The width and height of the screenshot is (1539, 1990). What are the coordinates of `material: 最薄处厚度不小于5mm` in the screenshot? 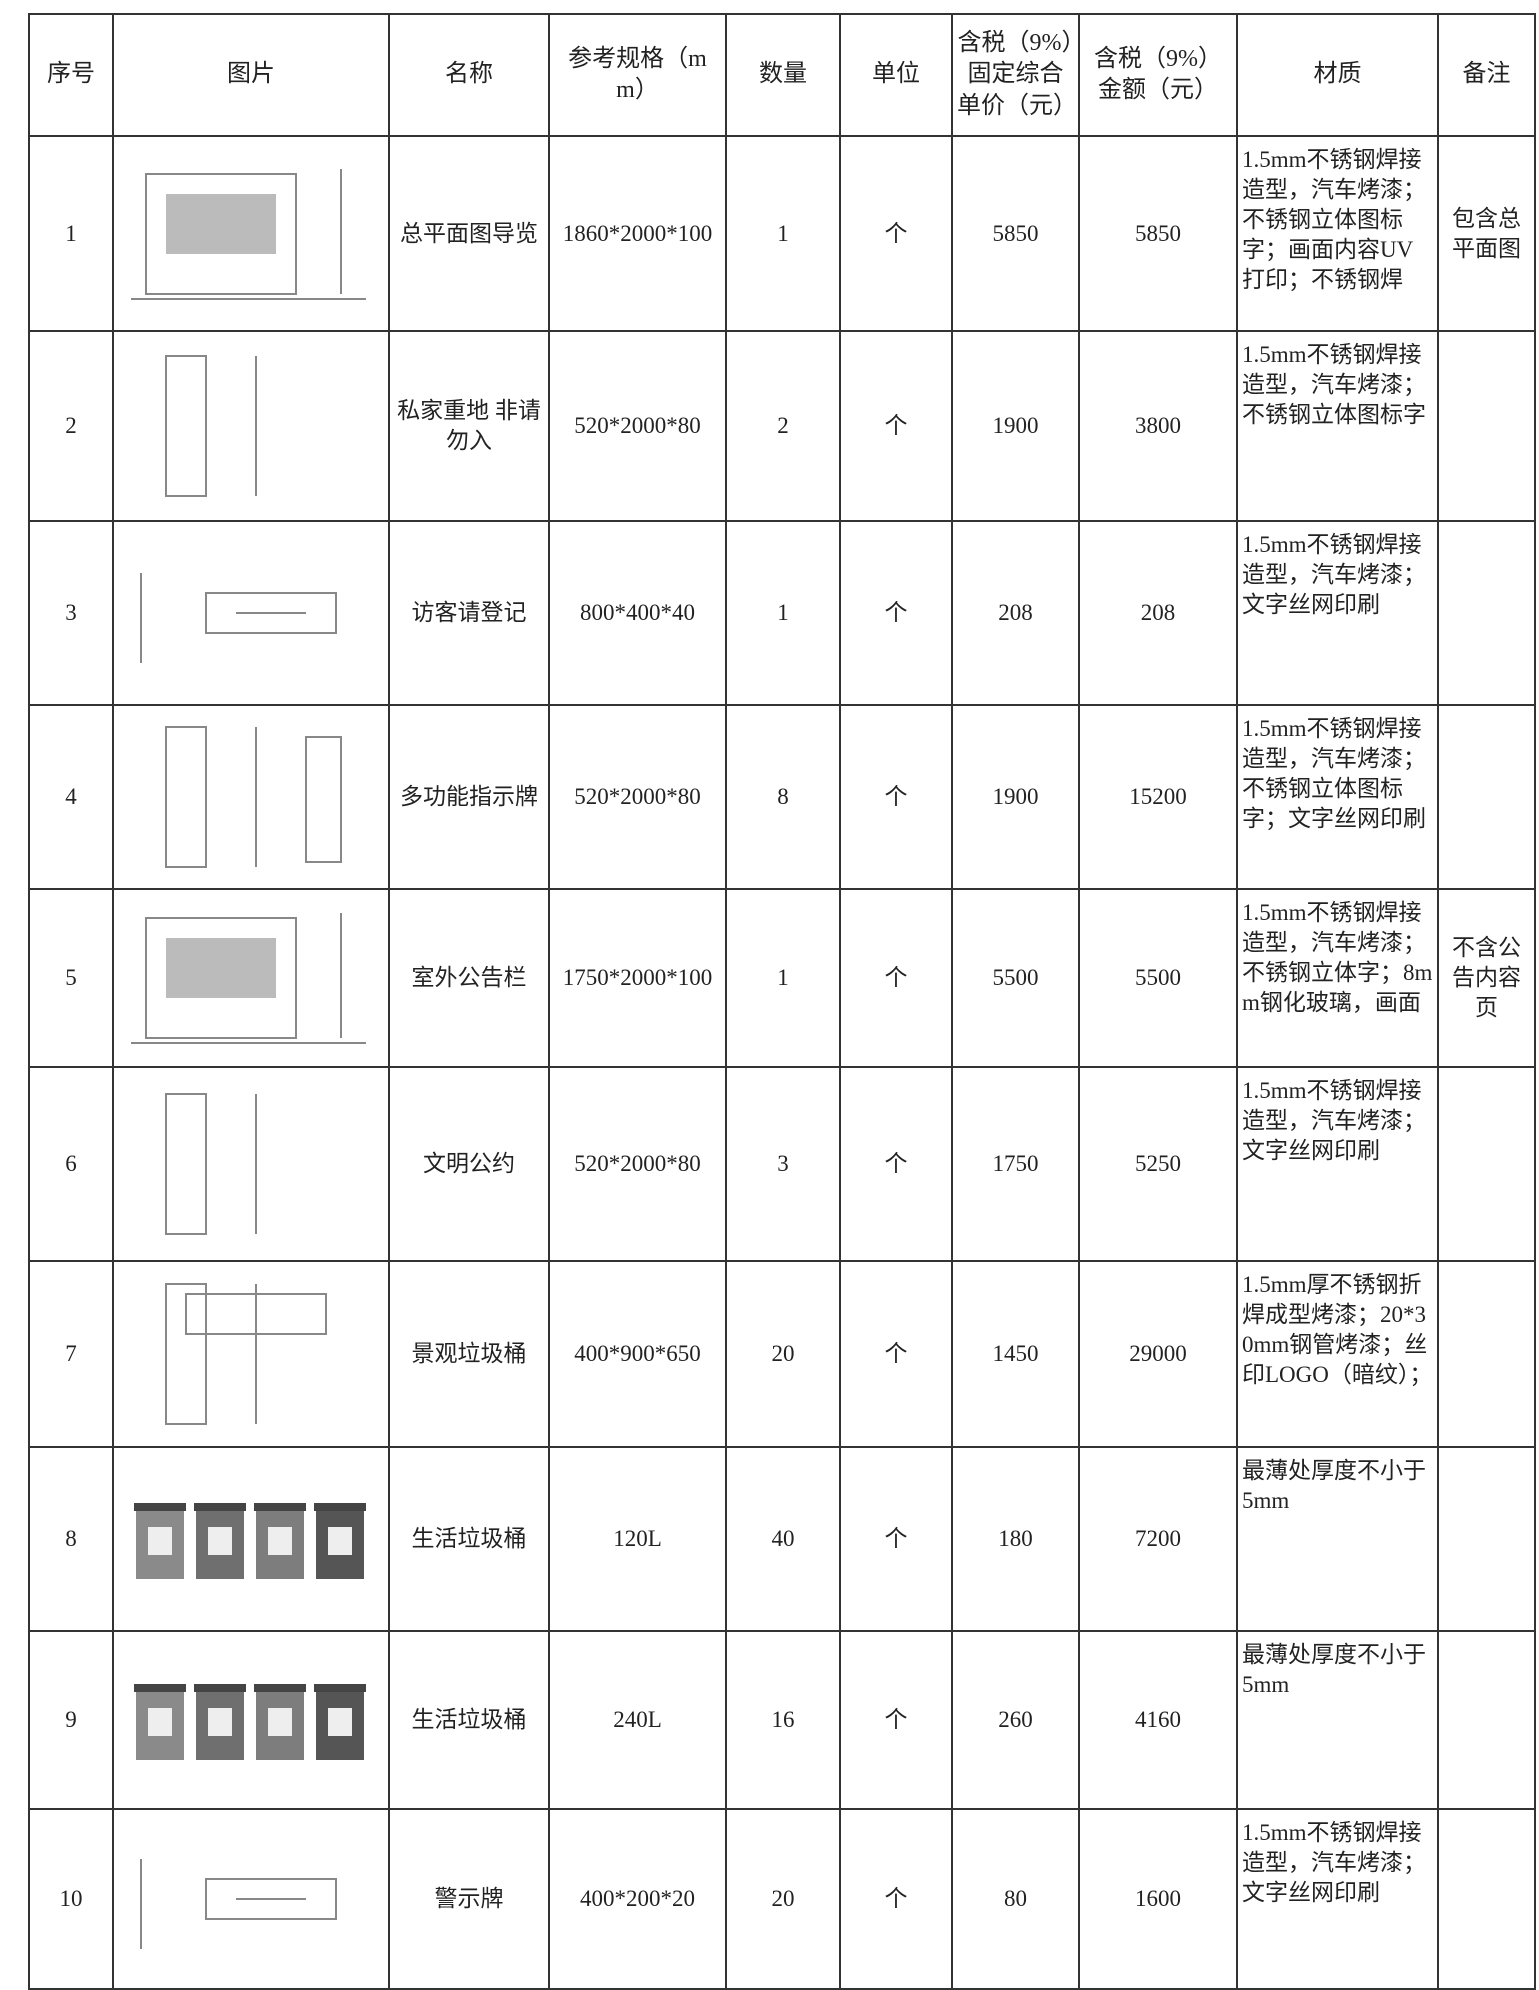 It's located at (1334, 1485).